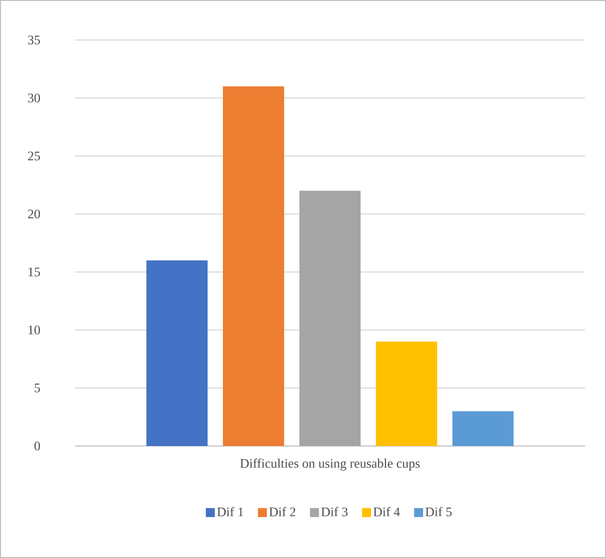  What do you see at coordinates (386, 511) in the screenshot?
I see `legend-label: Dif 4` at bounding box center [386, 511].